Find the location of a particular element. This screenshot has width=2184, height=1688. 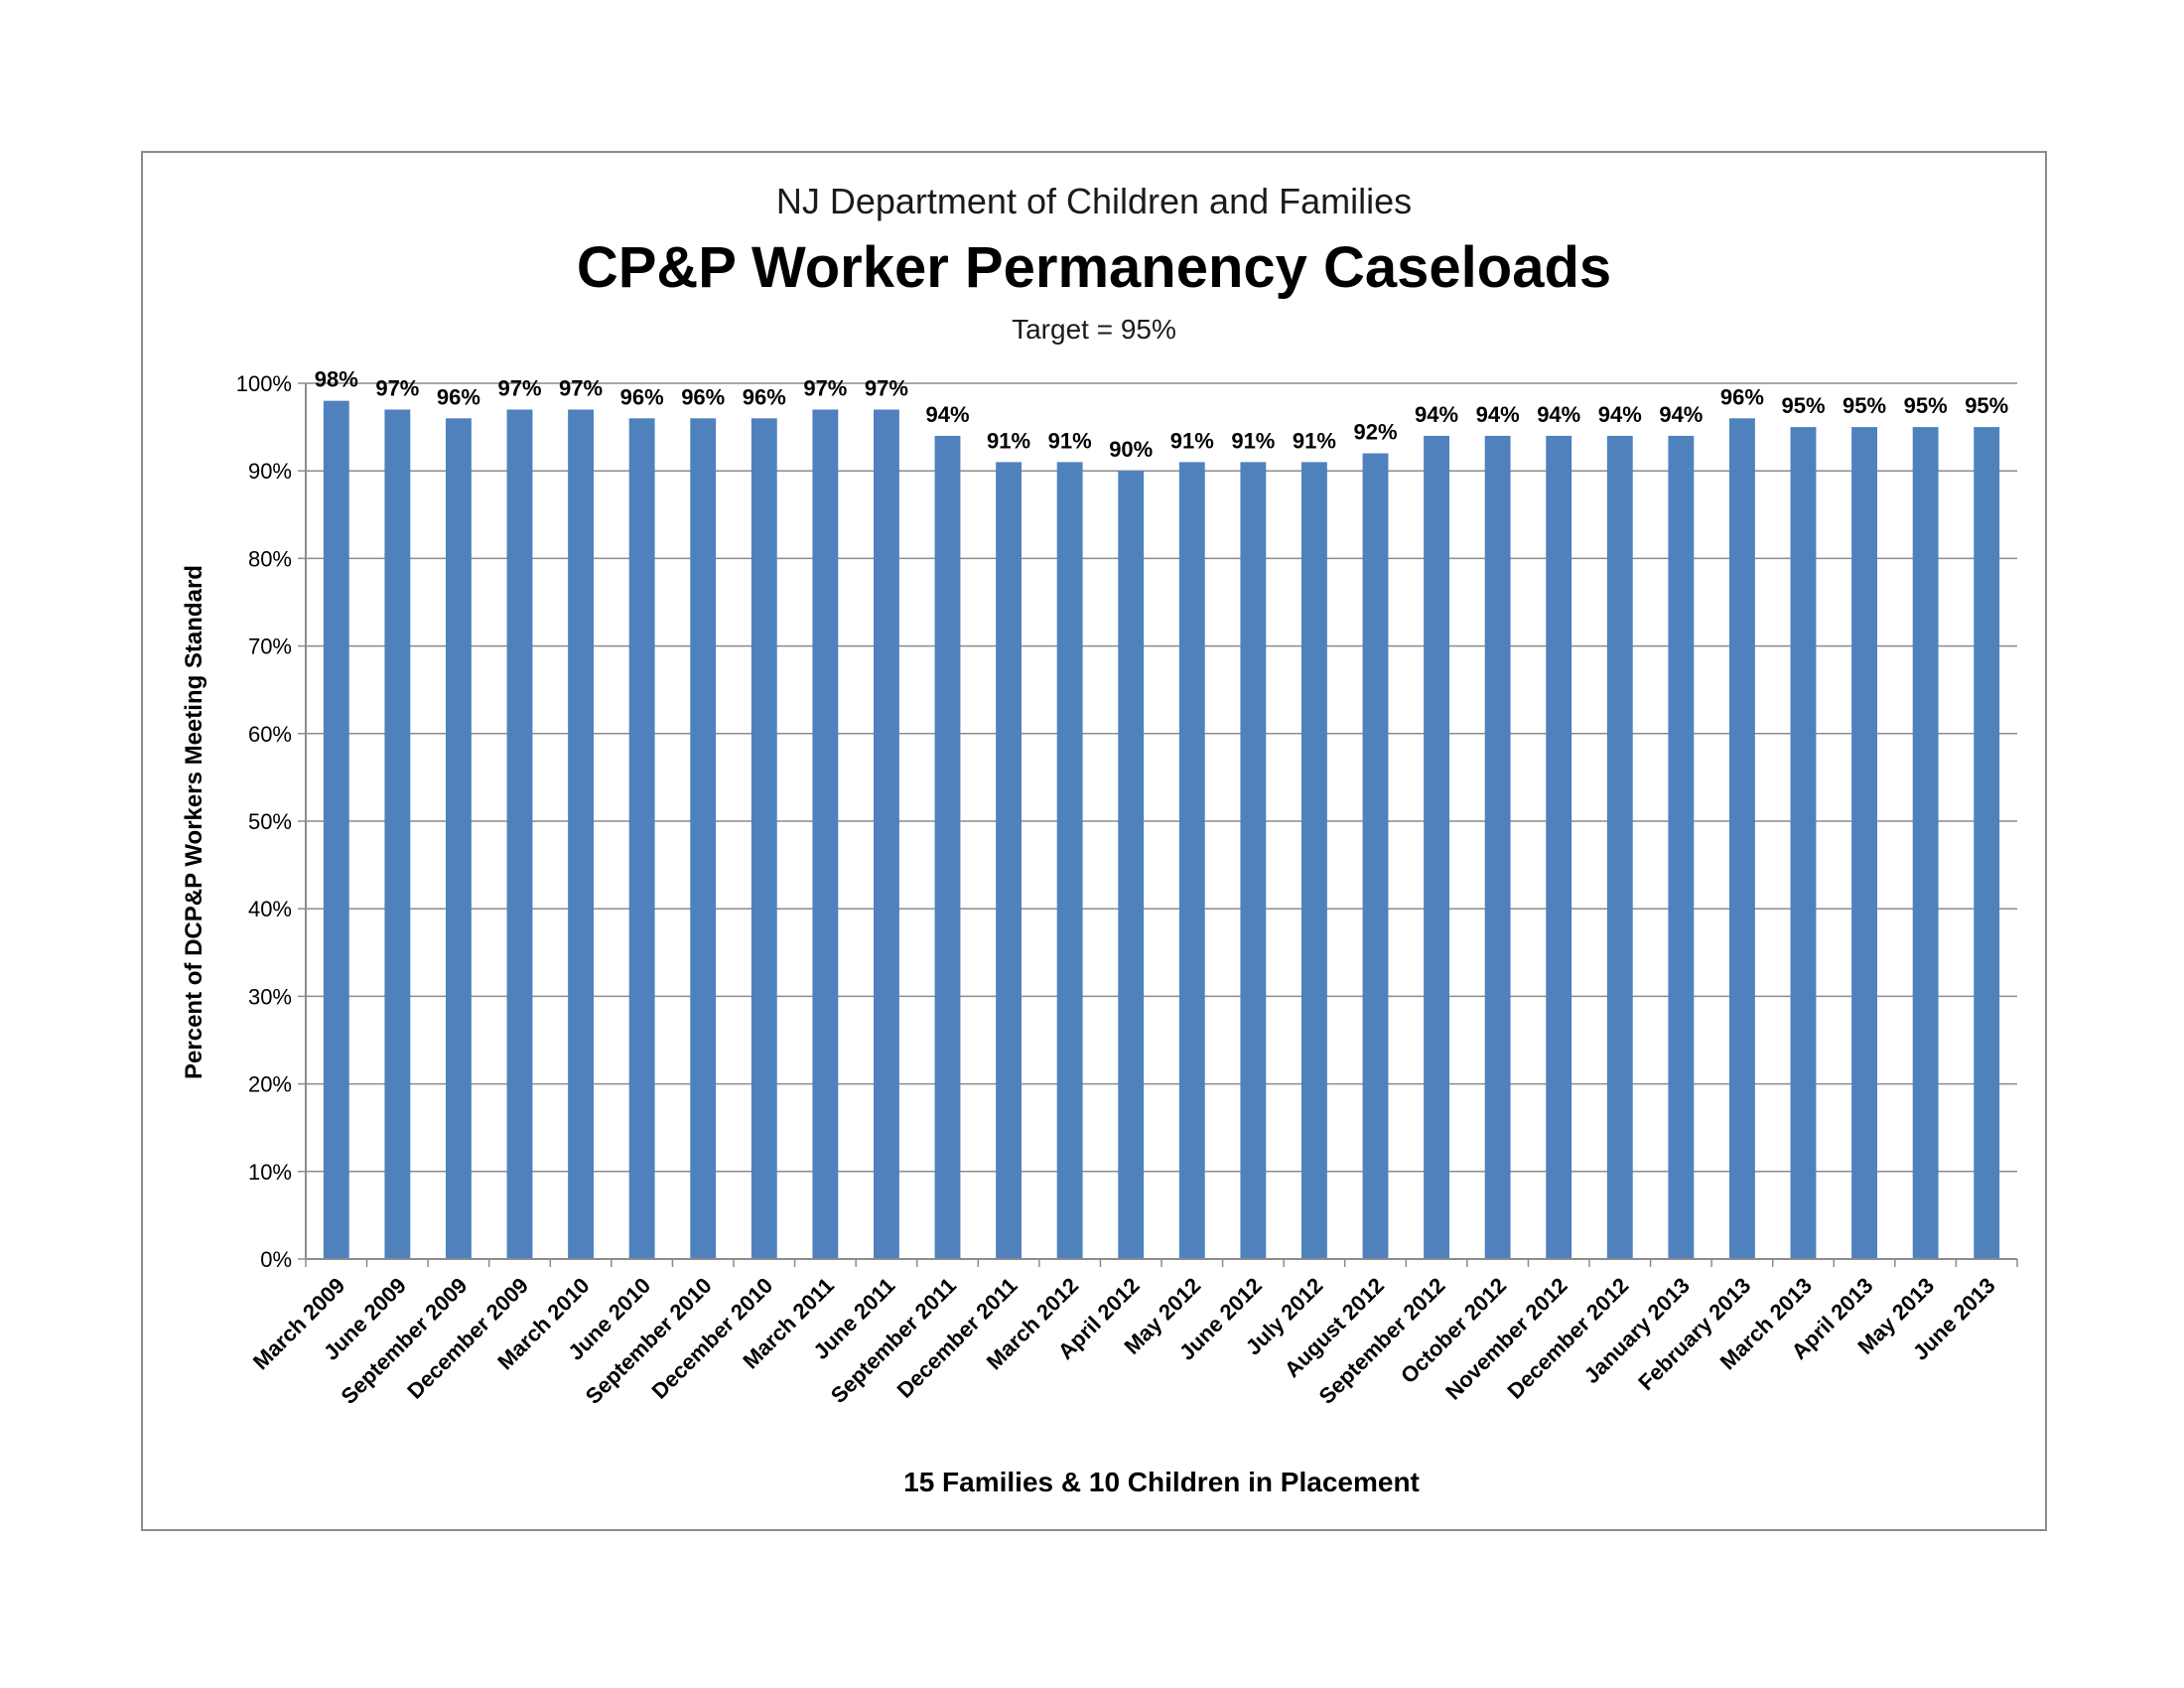

y-tick-labels: 0% 10% 20% 30% 40% 50% 60% 70% 80% 90% 100% is located at coordinates (264, 821).